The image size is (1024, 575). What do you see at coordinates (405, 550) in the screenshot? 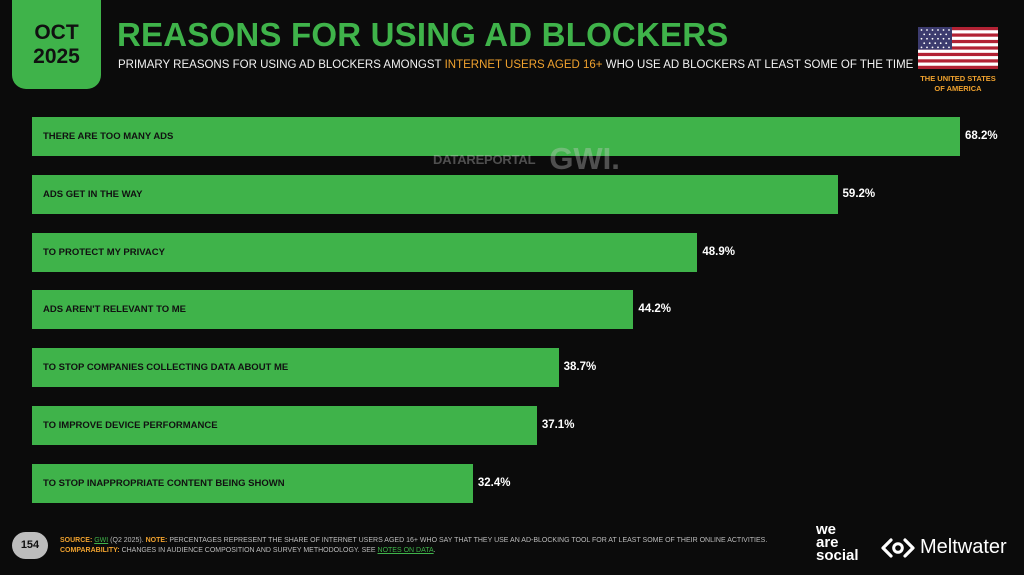
I see `notes-on-data-link: NOTES ON DATA` at bounding box center [405, 550].